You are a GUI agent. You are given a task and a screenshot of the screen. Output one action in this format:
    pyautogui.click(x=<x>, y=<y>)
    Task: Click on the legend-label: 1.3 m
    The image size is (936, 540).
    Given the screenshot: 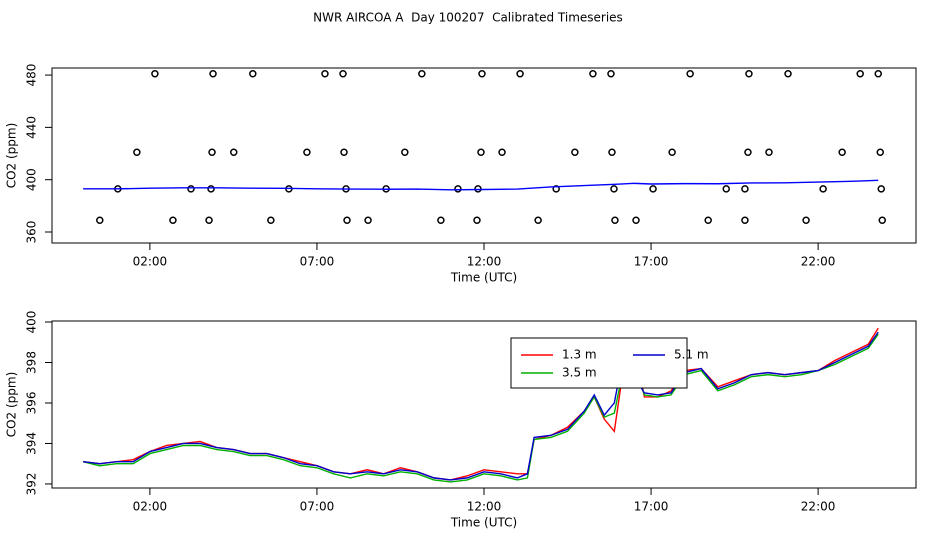 What is the action you would take?
    pyautogui.click(x=579, y=355)
    